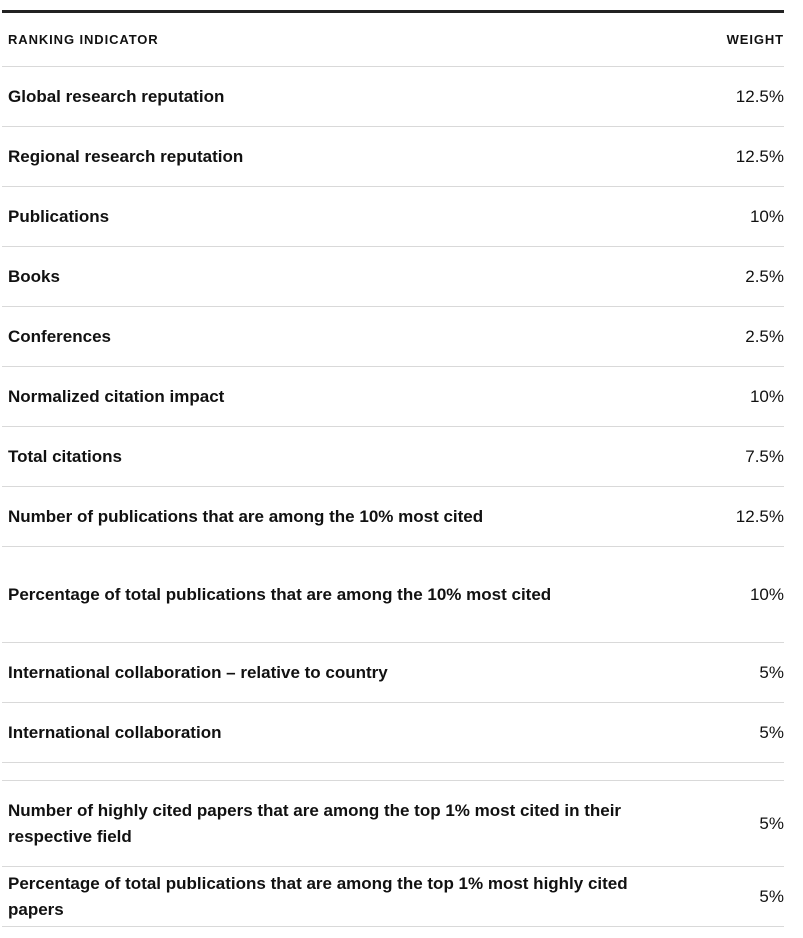 Image resolution: width=803 pixels, height=938 pixels. Describe the element at coordinates (332, 96) in the screenshot. I see `indicator-cell: Global research reputation` at that location.